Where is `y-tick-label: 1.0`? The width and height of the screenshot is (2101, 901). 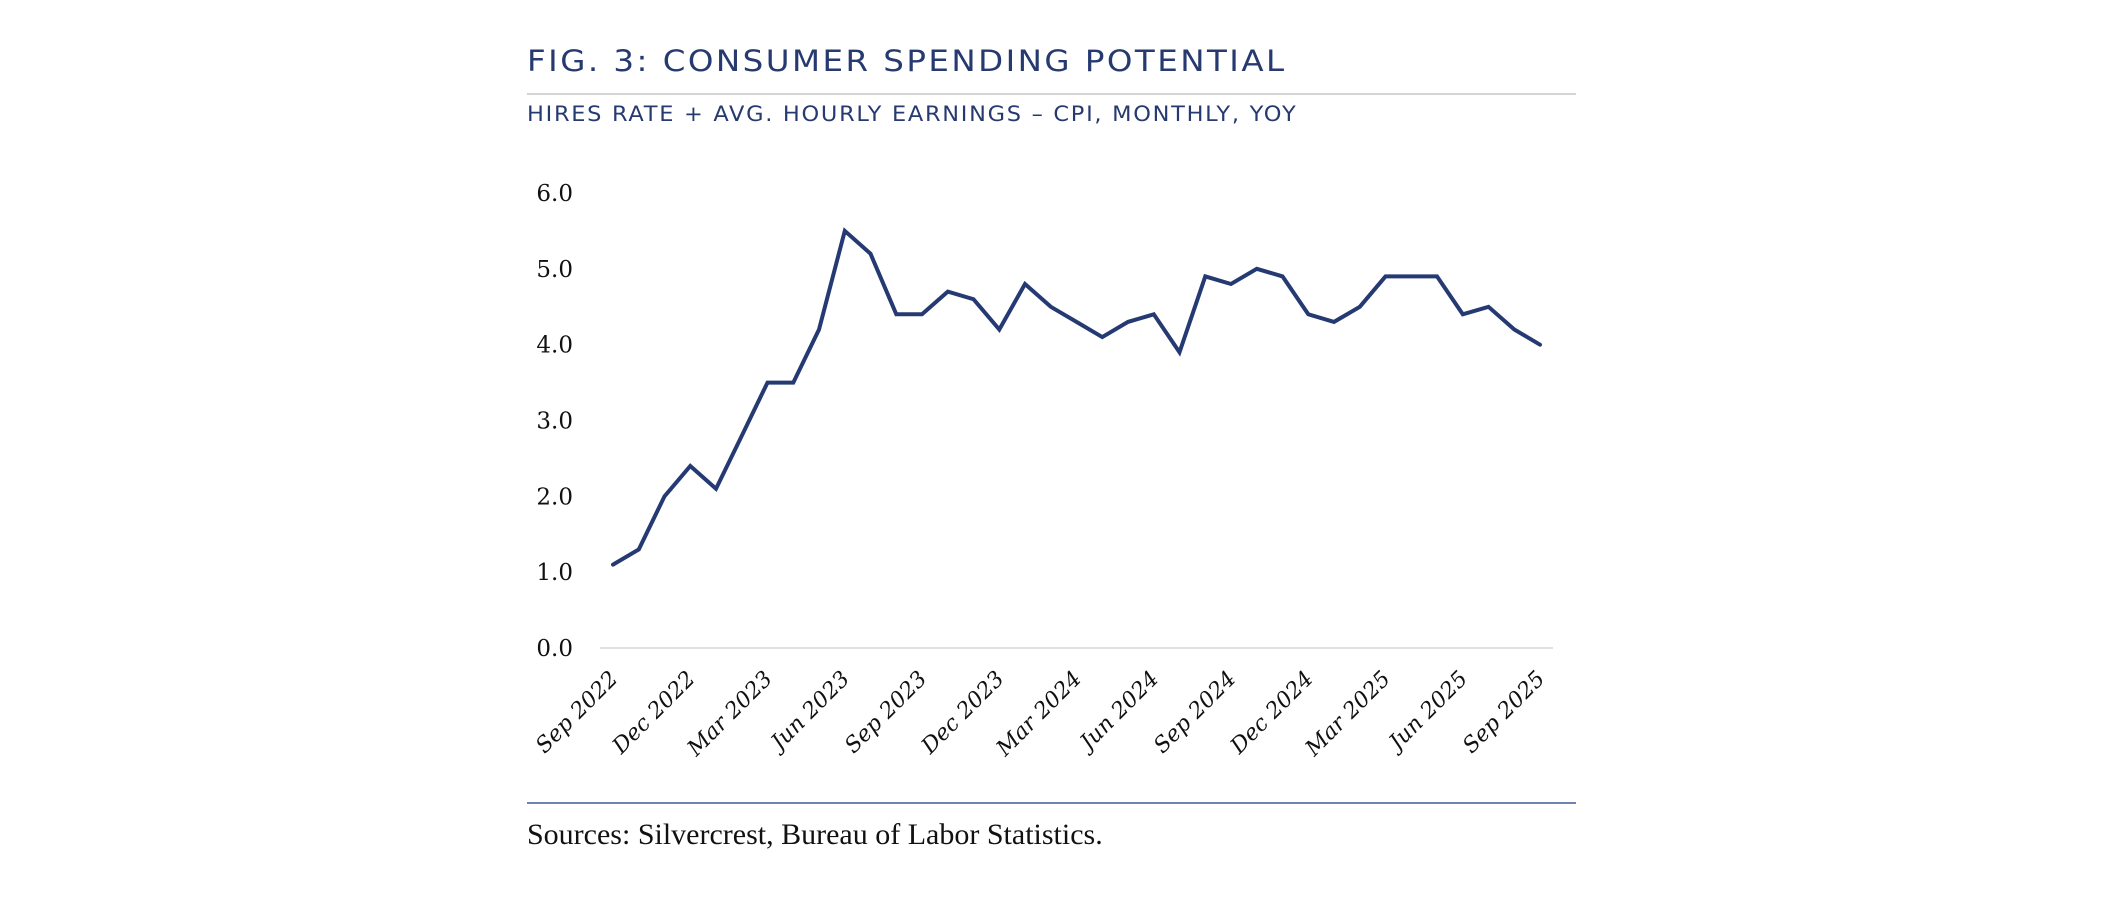
y-tick-label: 1.0 is located at coordinates (554, 573).